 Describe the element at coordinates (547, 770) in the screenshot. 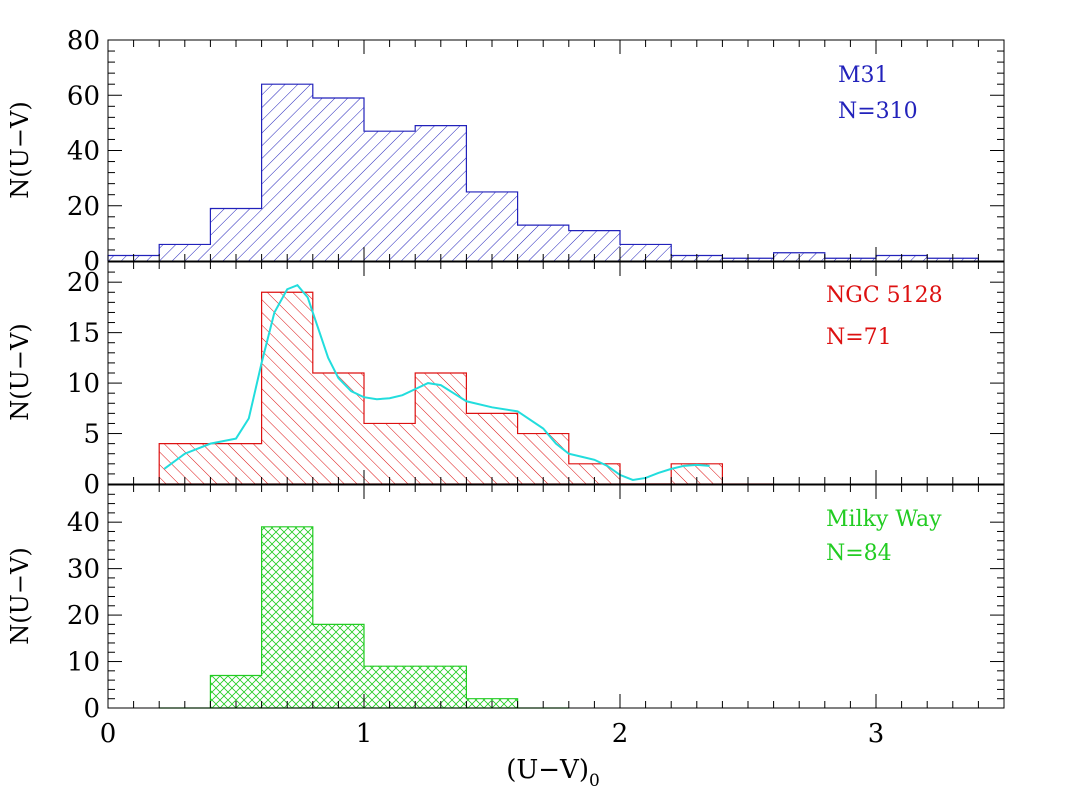

I see `x-axis-label-main: (U−V)` at that location.